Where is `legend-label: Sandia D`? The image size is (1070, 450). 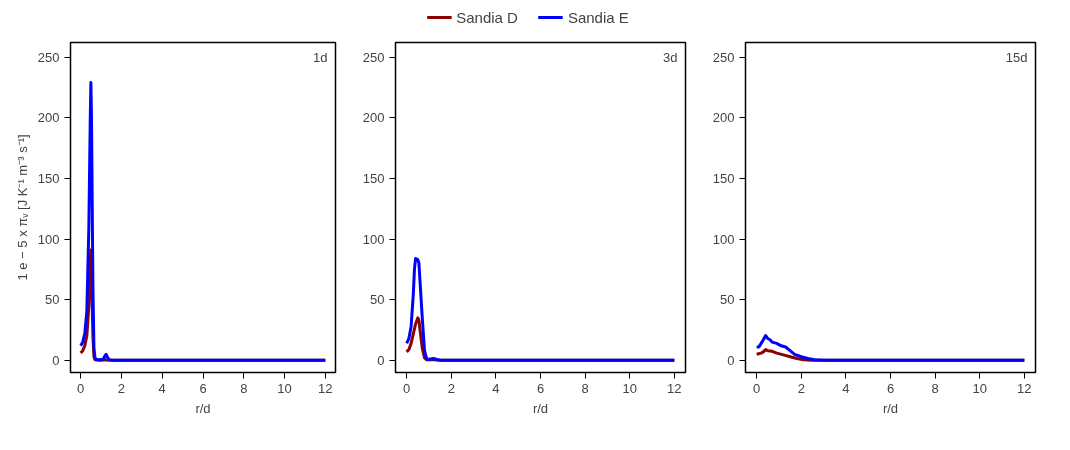 legend-label: Sandia D is located at coordinates (487, 17).